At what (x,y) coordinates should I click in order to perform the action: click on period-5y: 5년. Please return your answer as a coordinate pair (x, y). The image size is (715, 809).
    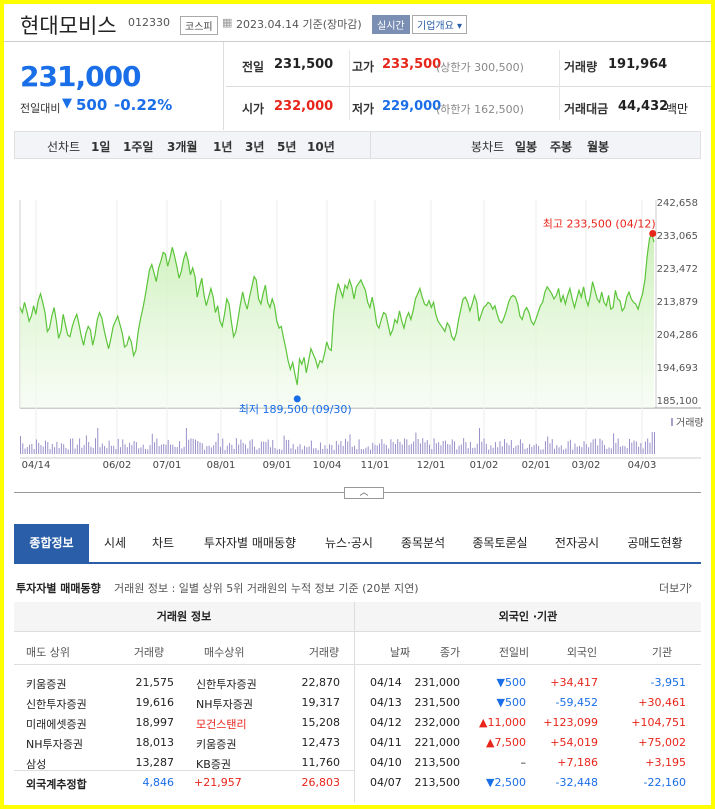
    Looking at the image, I should click on (287, 147).